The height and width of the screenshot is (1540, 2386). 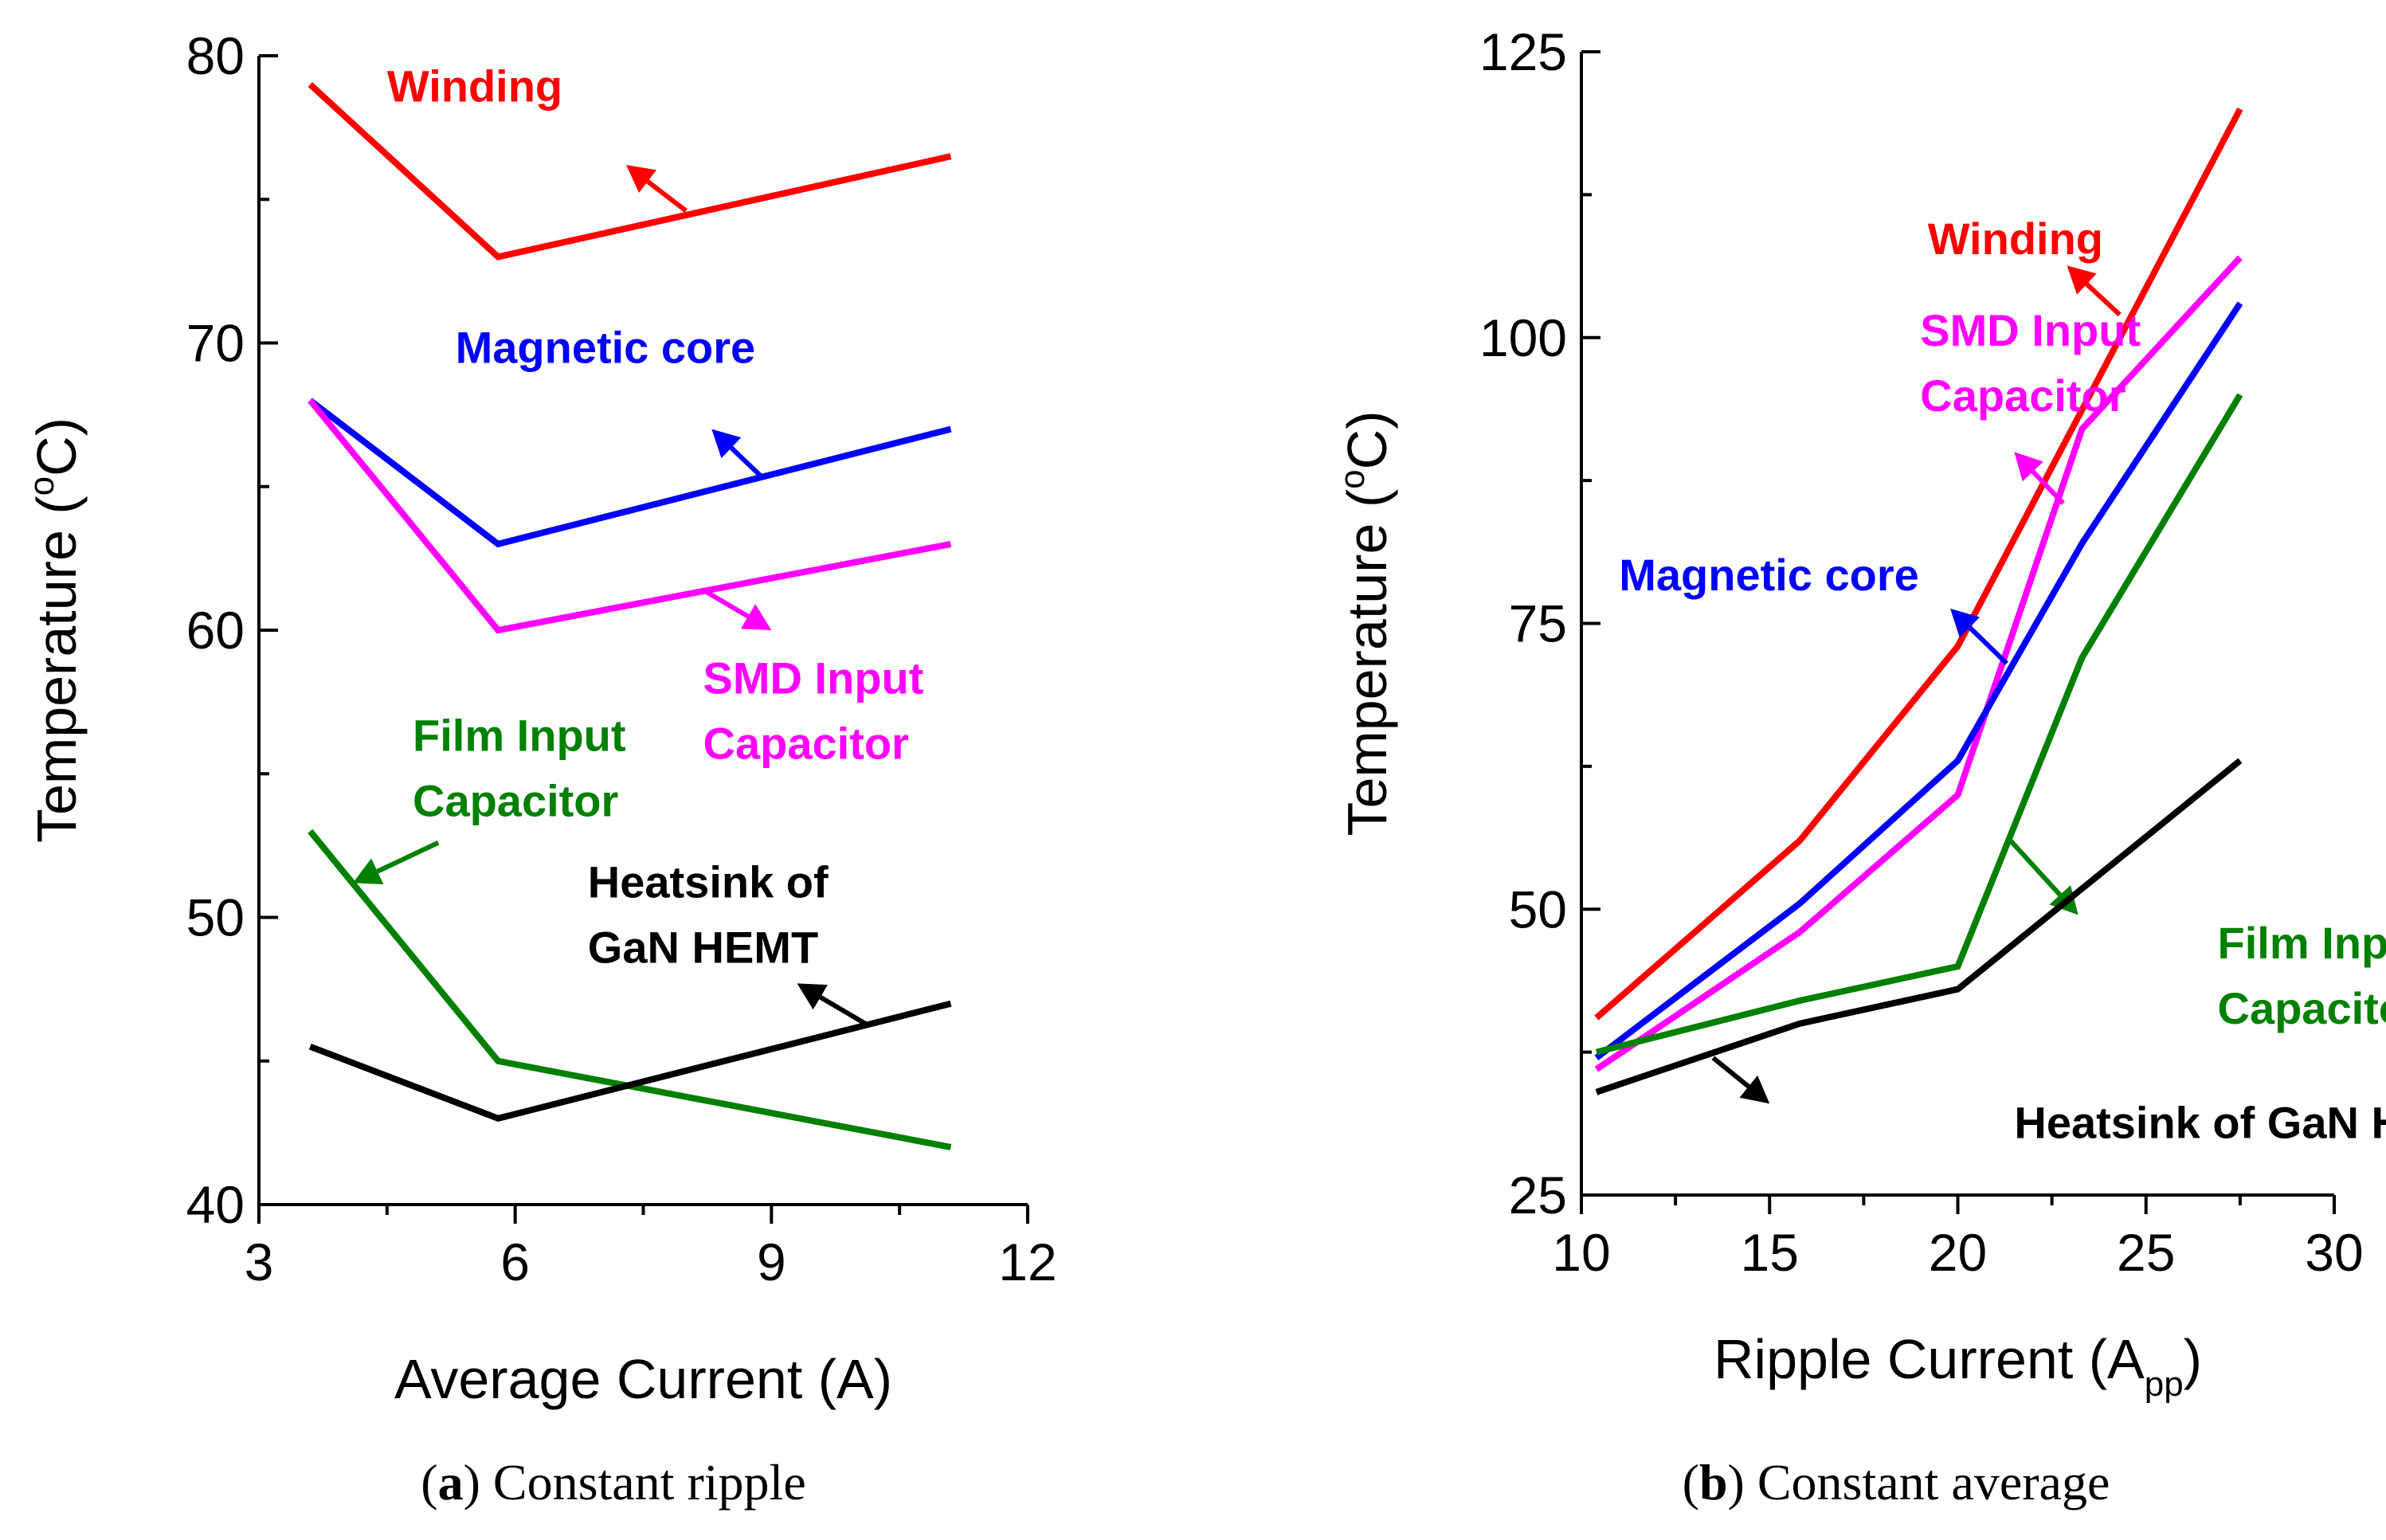 What do you see at coordinates (1523, 337) in the screenshot?
I see `y-tick-label: 100` at bounding box center [1523, 337].